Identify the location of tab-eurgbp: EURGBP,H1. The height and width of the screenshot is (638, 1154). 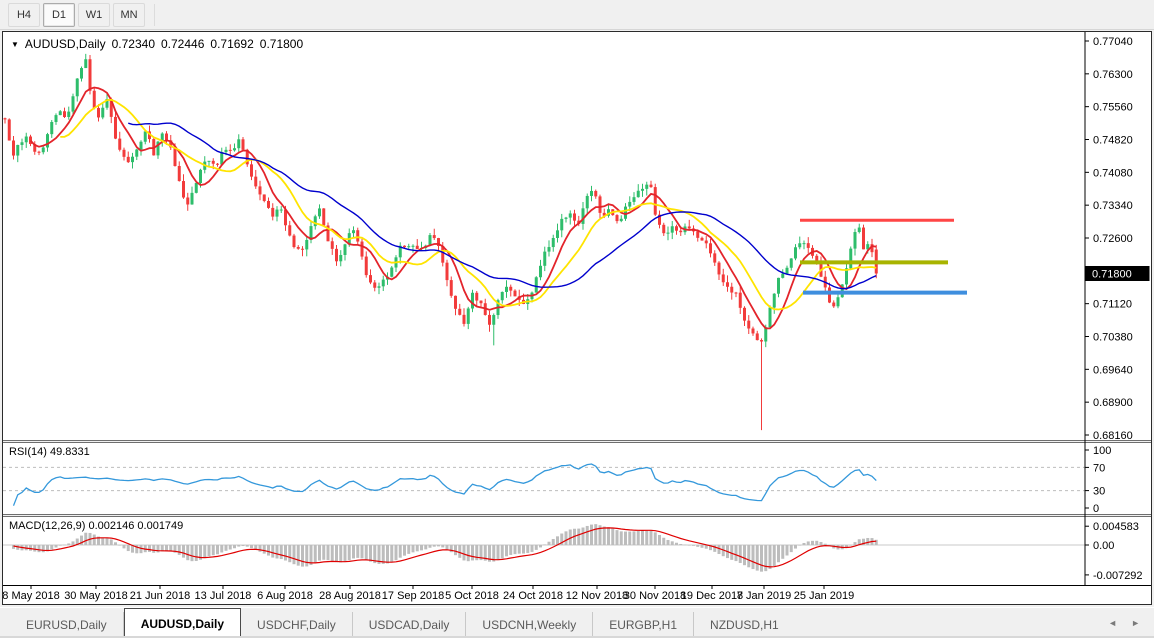
(644, 624).